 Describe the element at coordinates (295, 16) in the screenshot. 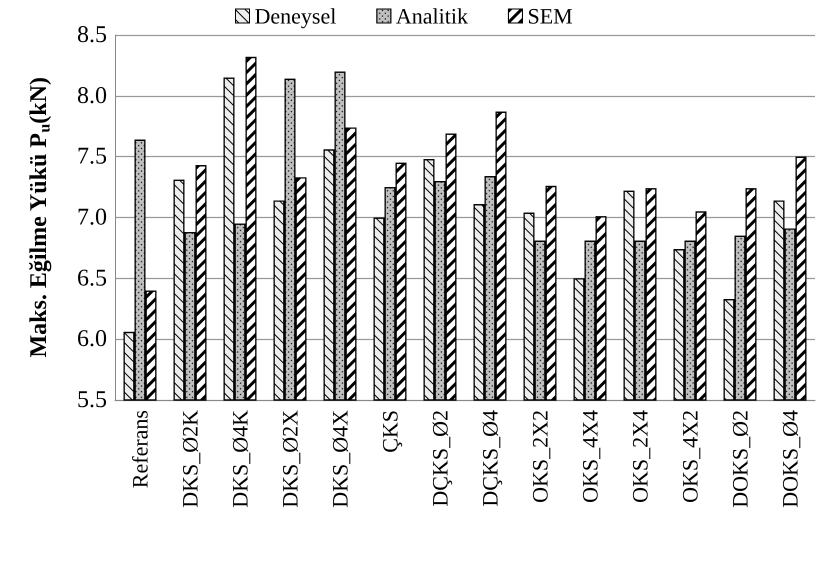

I see `legend-label: Deneysel` at that location.